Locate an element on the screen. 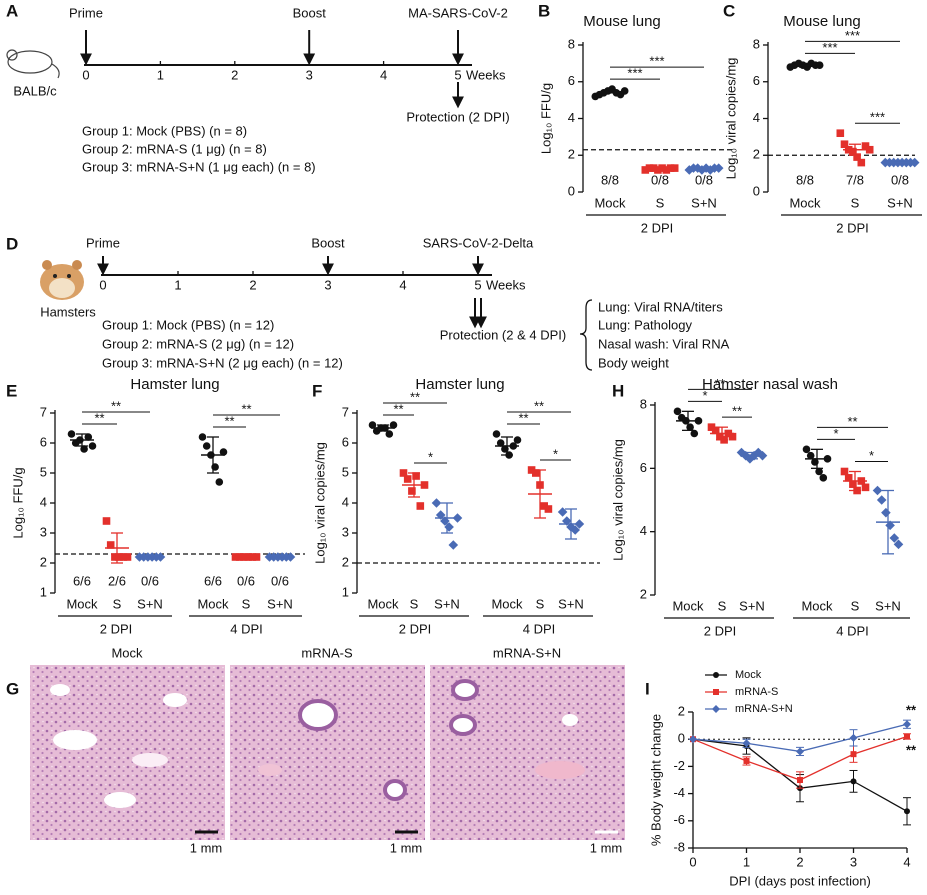  unit-label: Weeks is located at coordinates (486, 74).